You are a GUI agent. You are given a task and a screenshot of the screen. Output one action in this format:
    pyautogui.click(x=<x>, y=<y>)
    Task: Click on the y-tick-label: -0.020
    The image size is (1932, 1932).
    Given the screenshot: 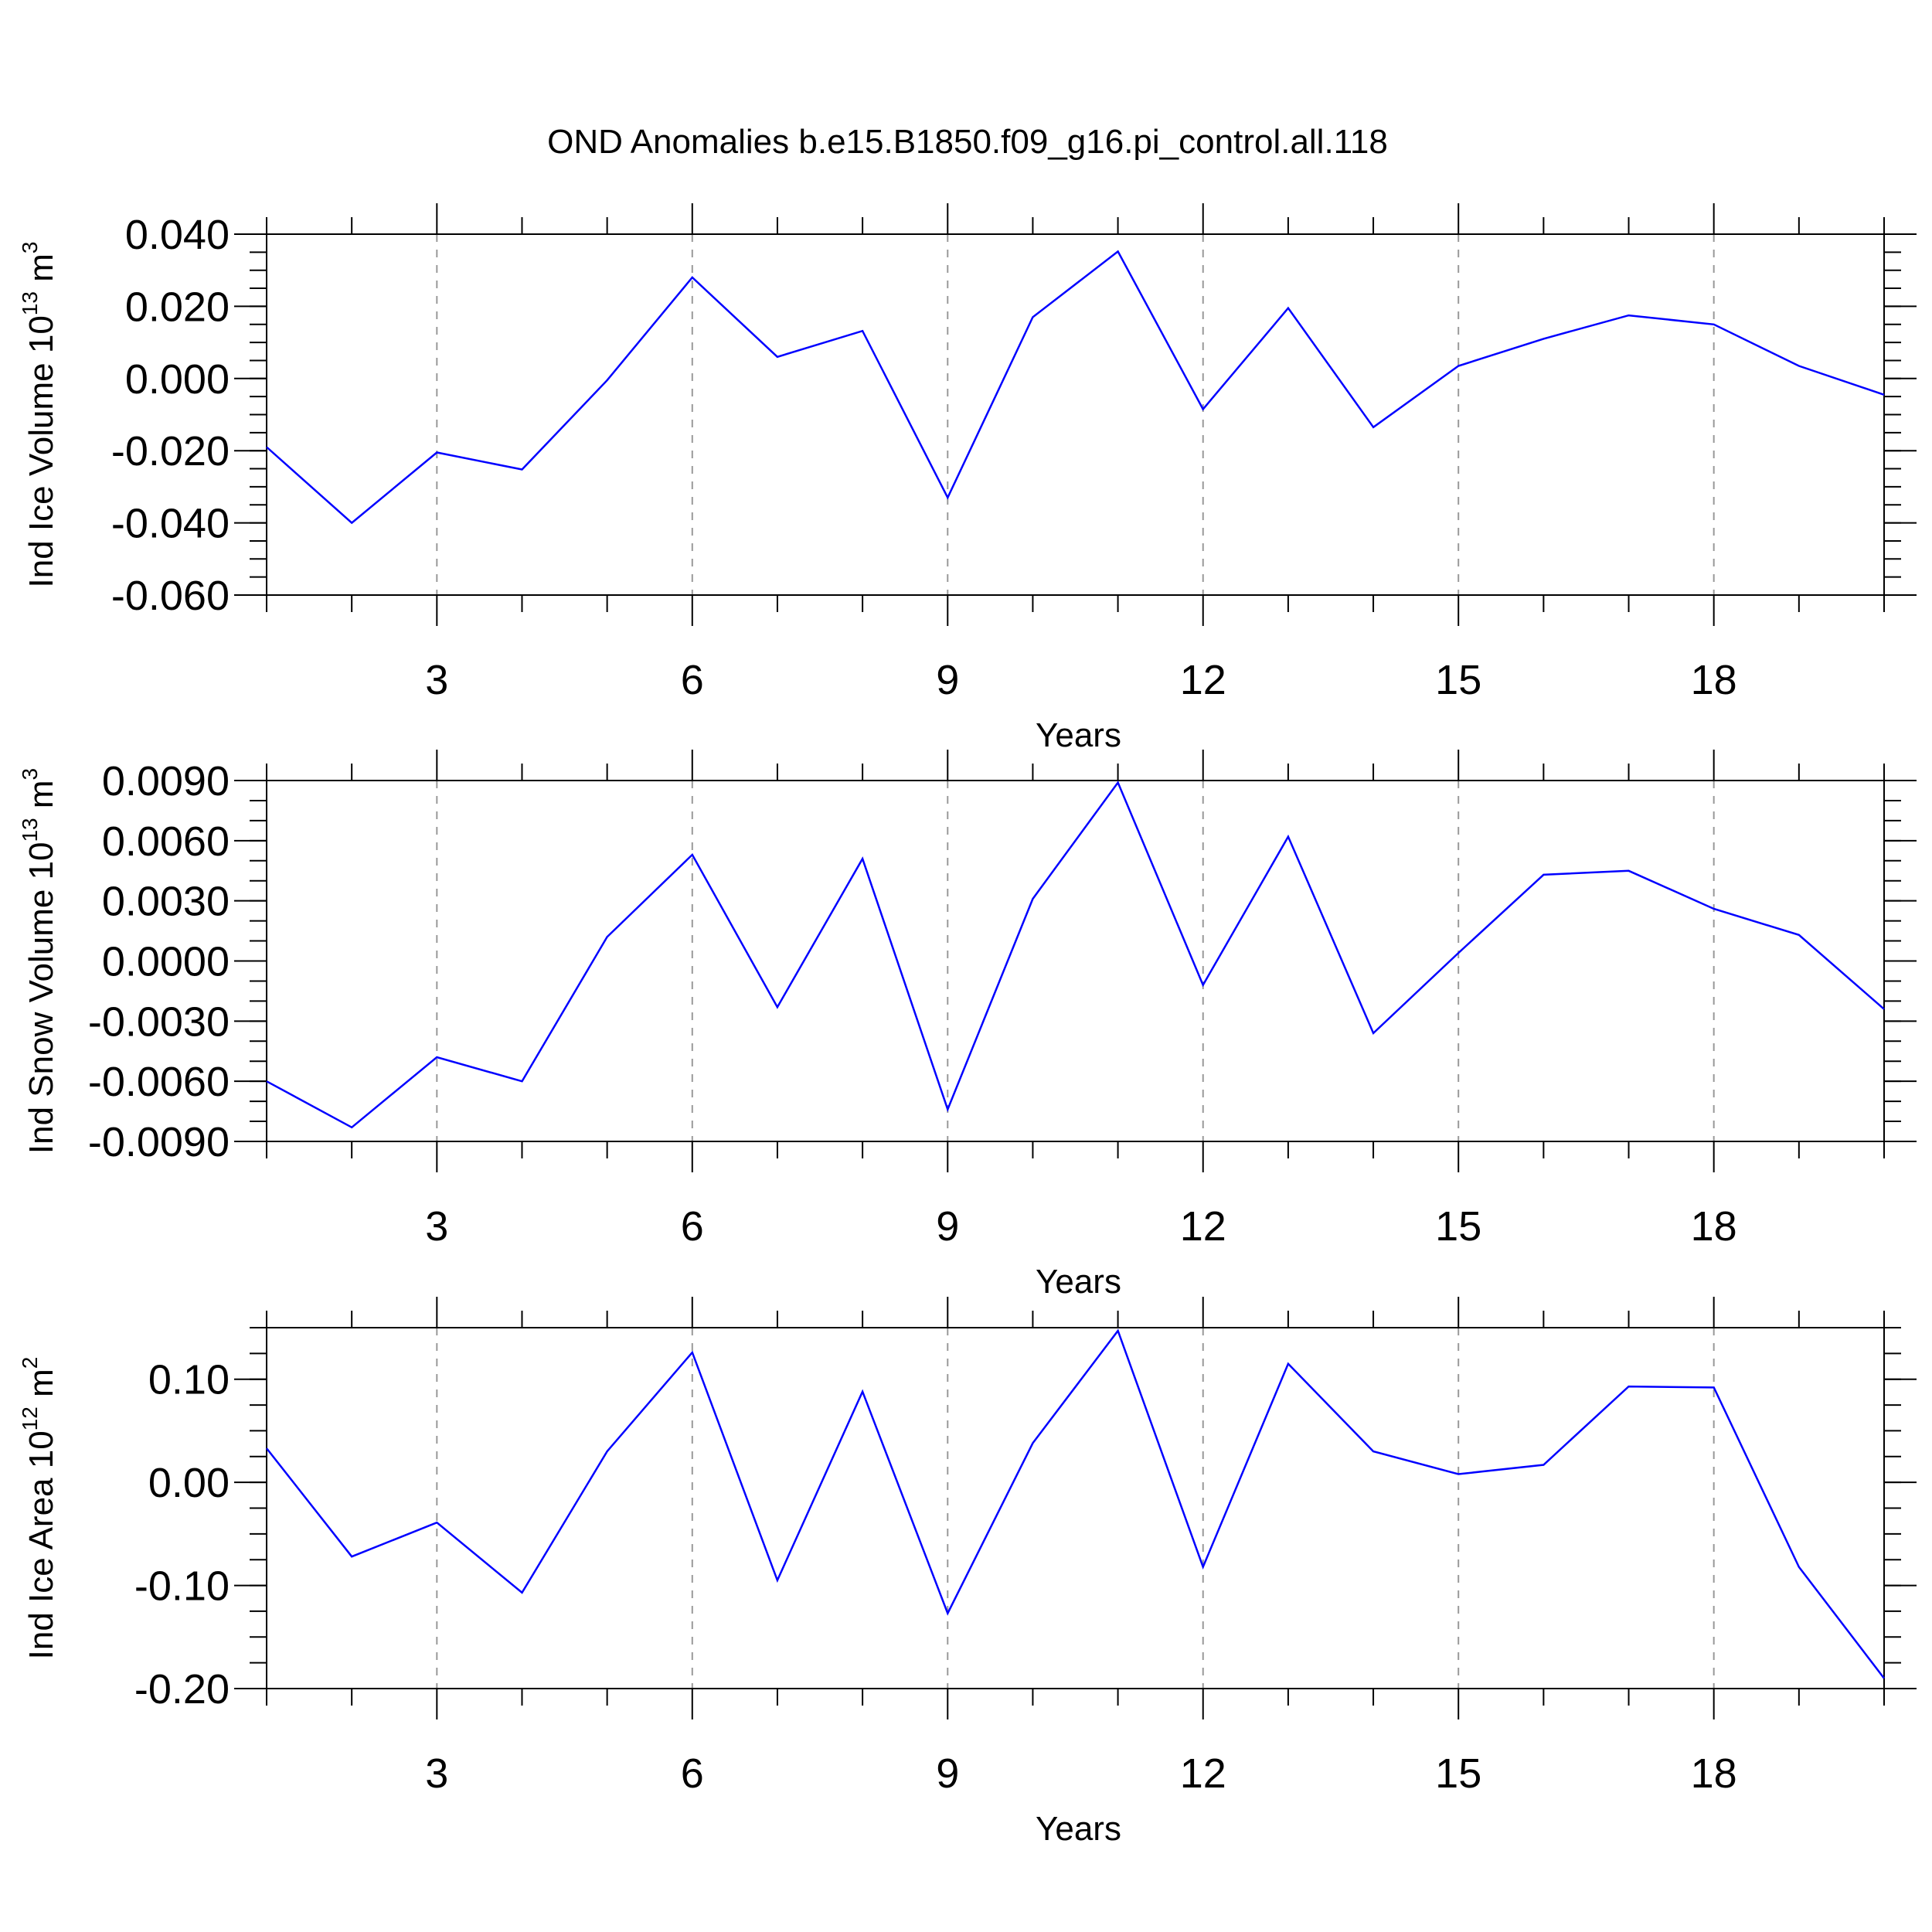 What is the action you would take?
    pyautogui.click(x=170, y=451)
    